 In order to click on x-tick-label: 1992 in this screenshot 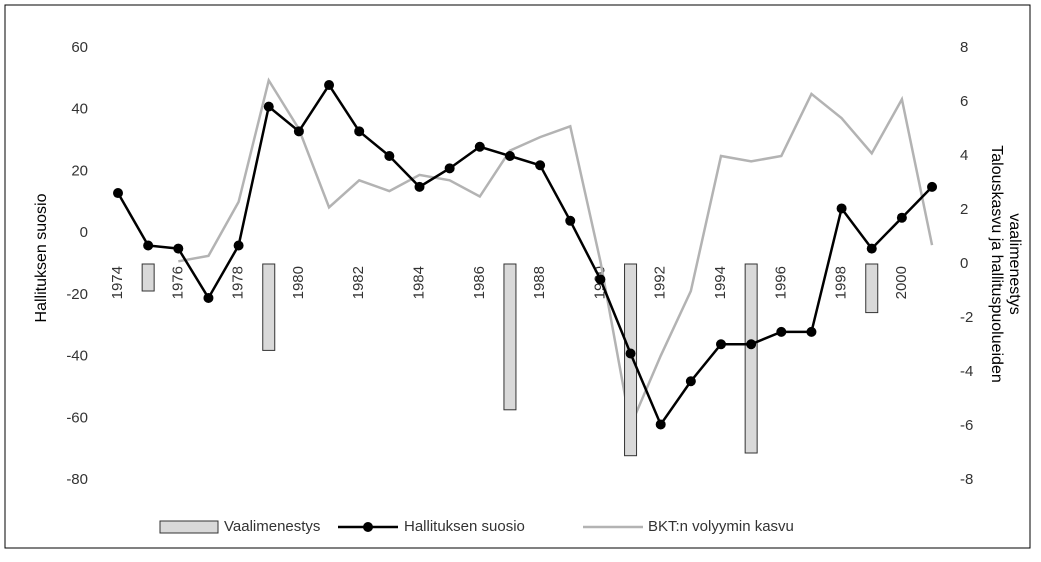, I will do `click(660, 282)`.